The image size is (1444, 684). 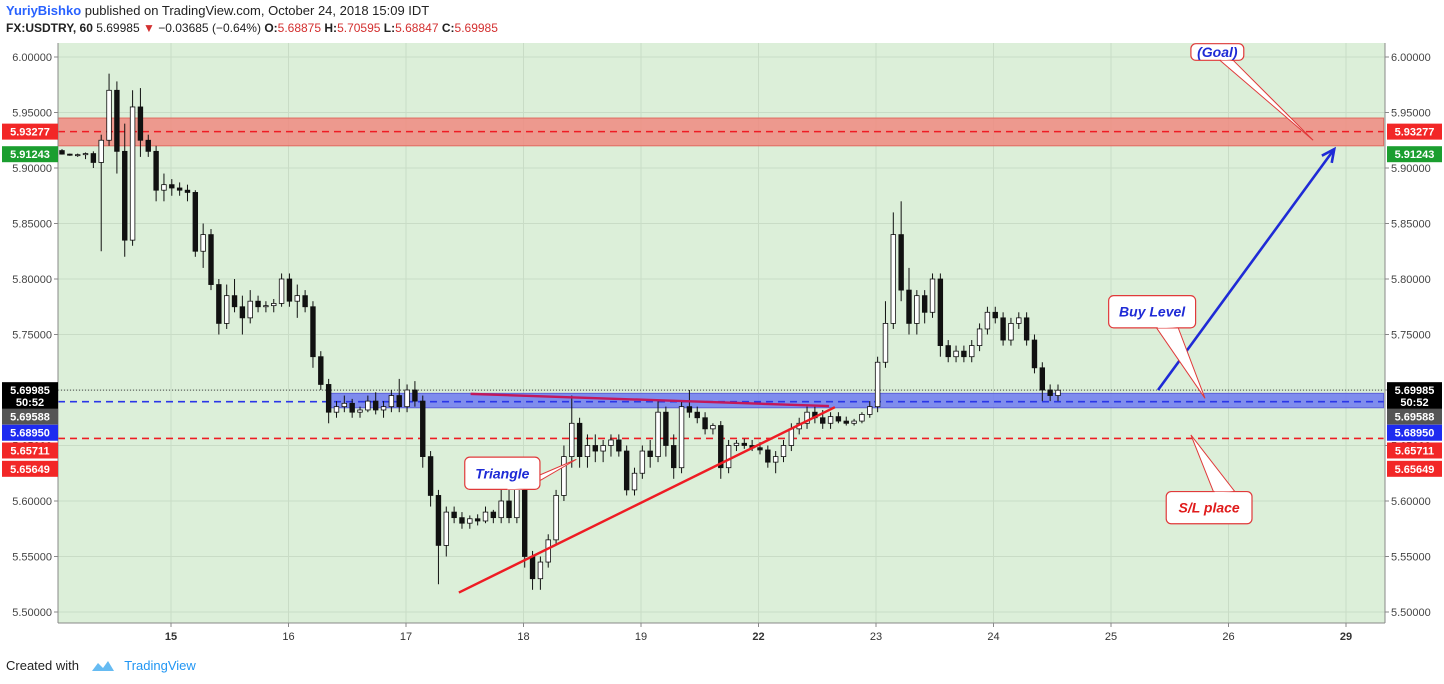 I want to click on x-tick-label: 18, so click(x=523, y=637).